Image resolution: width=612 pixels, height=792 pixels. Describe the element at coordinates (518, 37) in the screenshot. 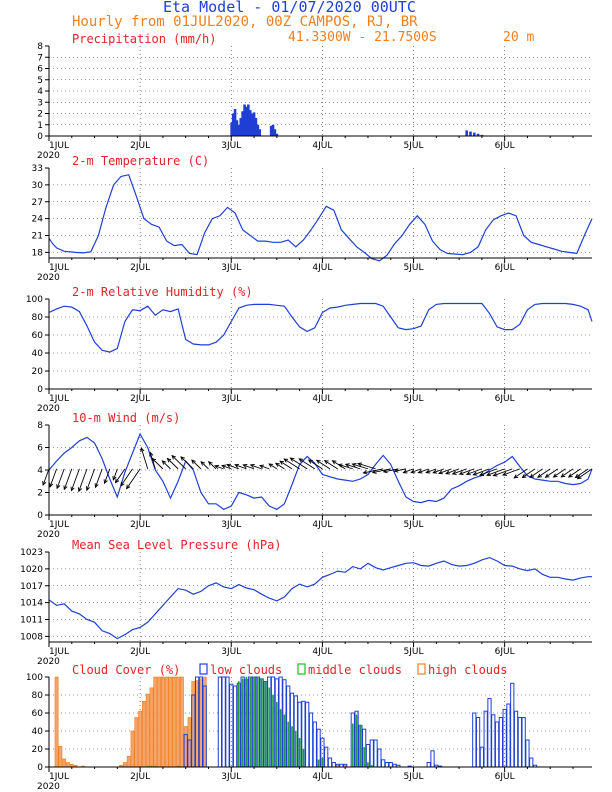

I see `chart-elevation: 20 m` at that location.